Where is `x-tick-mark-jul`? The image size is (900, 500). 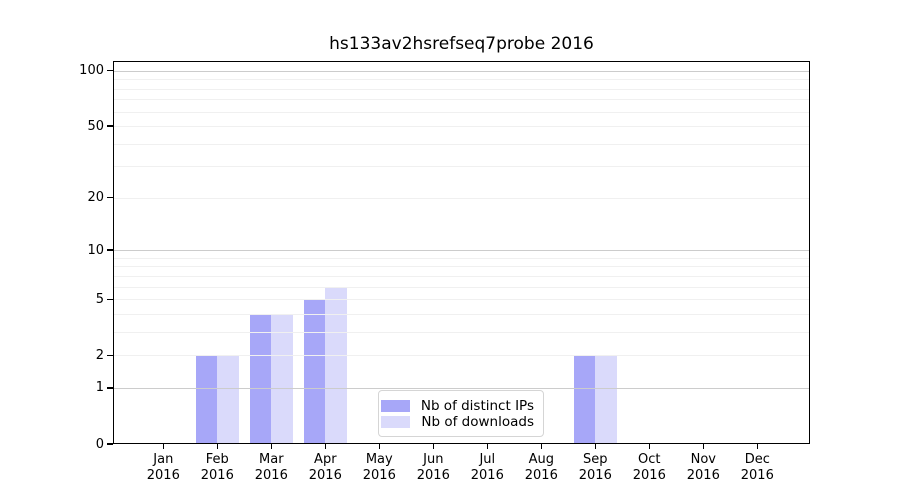
x-tick-mark-jul is located at coordinates (487, 446).